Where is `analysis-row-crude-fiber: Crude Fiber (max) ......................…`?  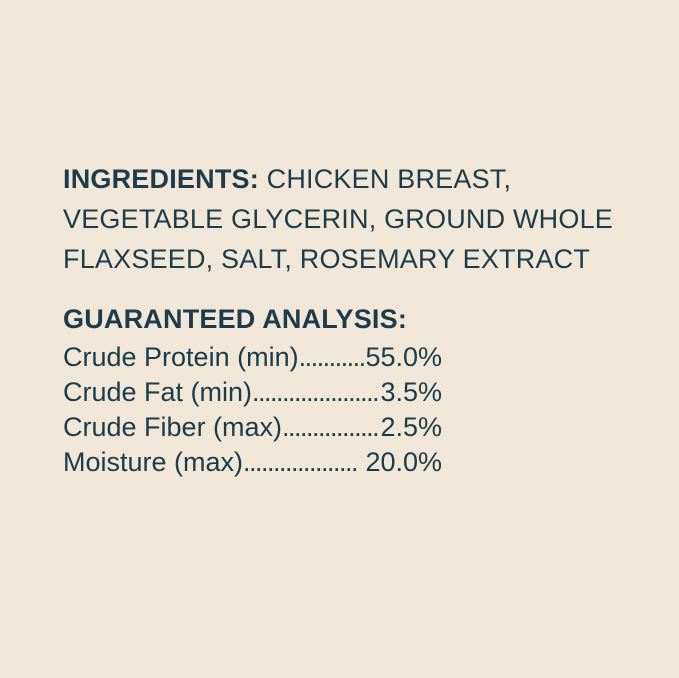 analysis-row-crude-fiber: Crude Fiber (max) ......................… is located at coordinates (252, 427).